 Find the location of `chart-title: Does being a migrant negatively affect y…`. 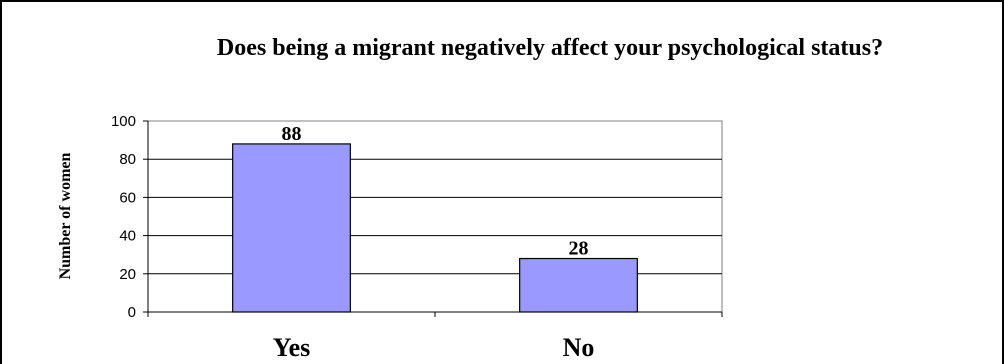

chart-title: Does being a migrant negatively affect y… is located at coordinates (550, 48).